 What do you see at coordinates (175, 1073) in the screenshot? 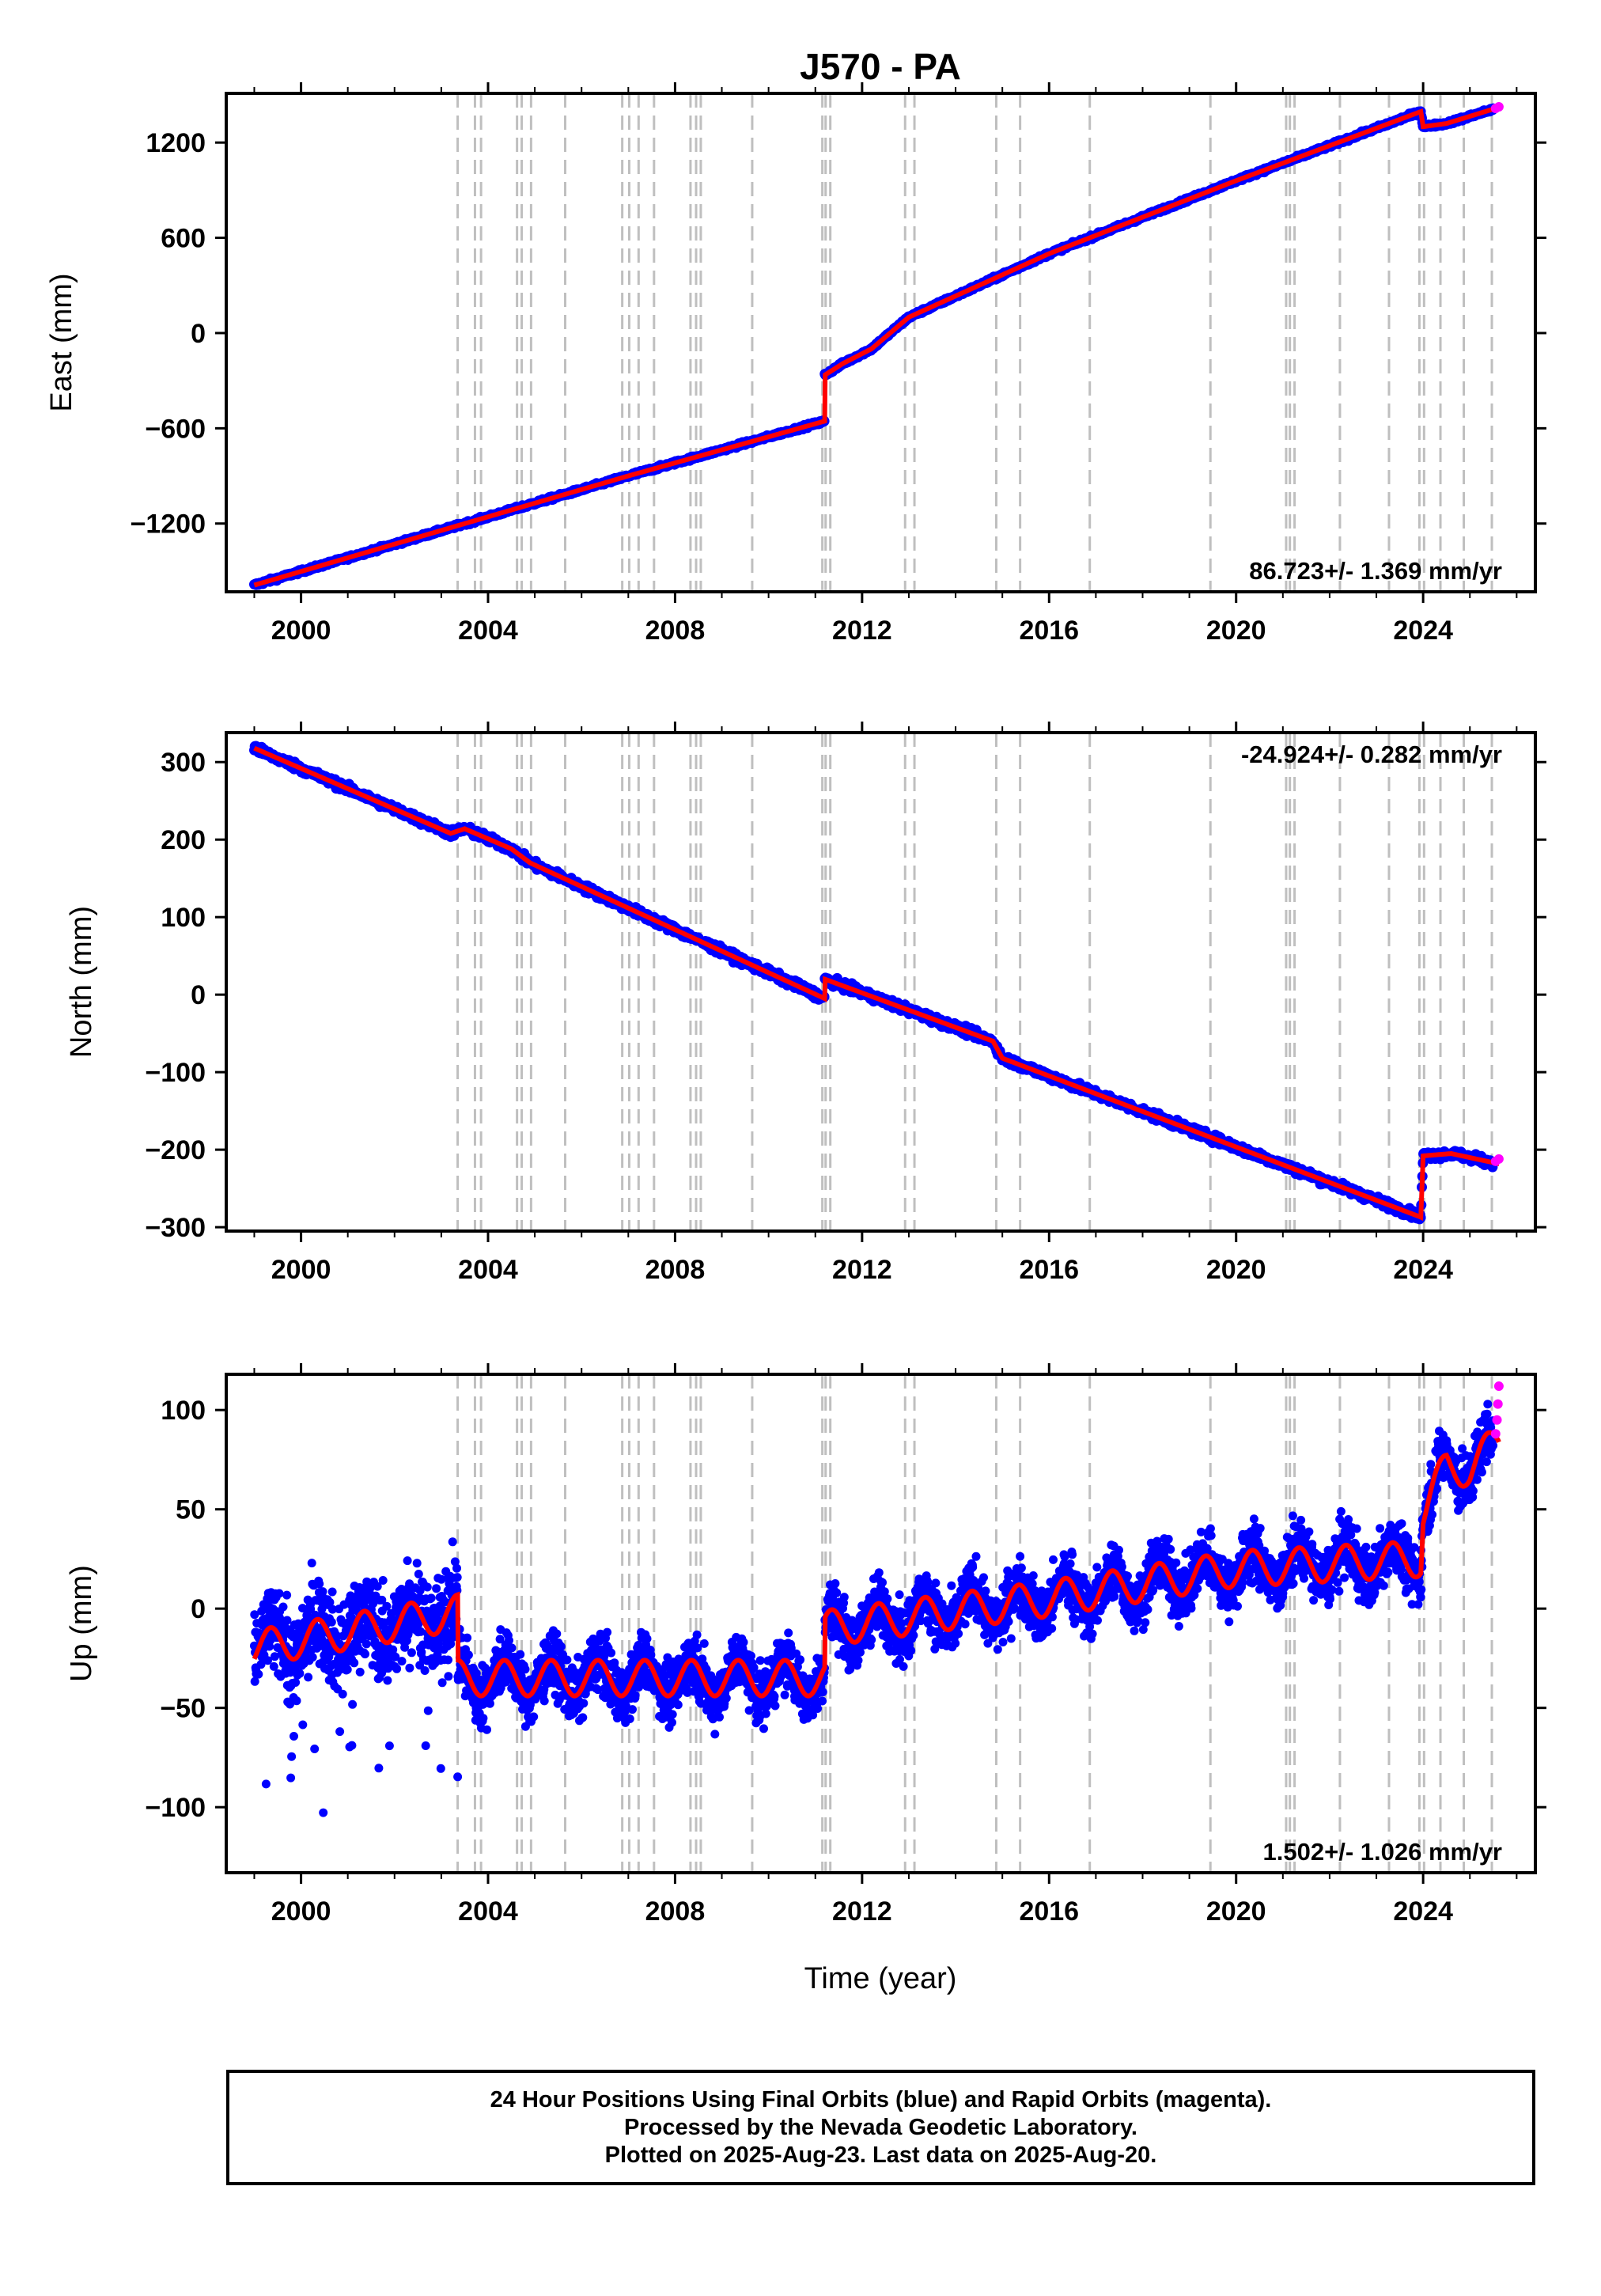
I see `y-tick-label: −100` at bounding box center [175, 1073].